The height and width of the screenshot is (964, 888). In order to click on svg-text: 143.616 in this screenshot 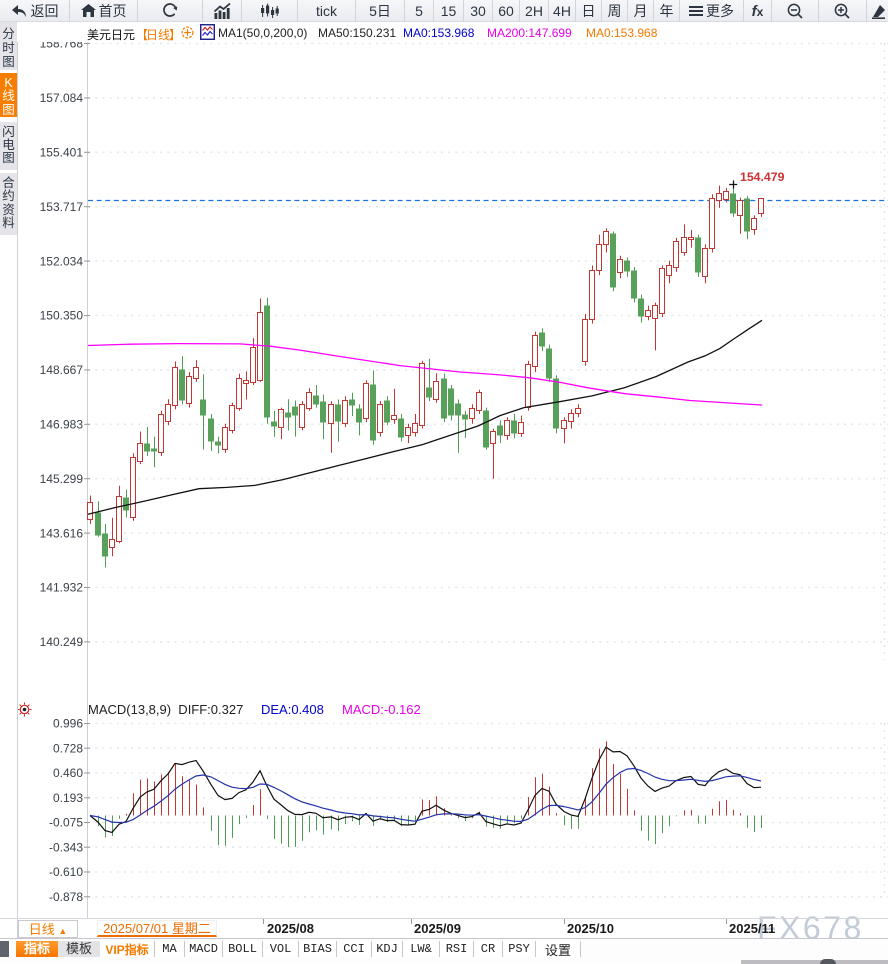, I will do `click(62, 533)`.